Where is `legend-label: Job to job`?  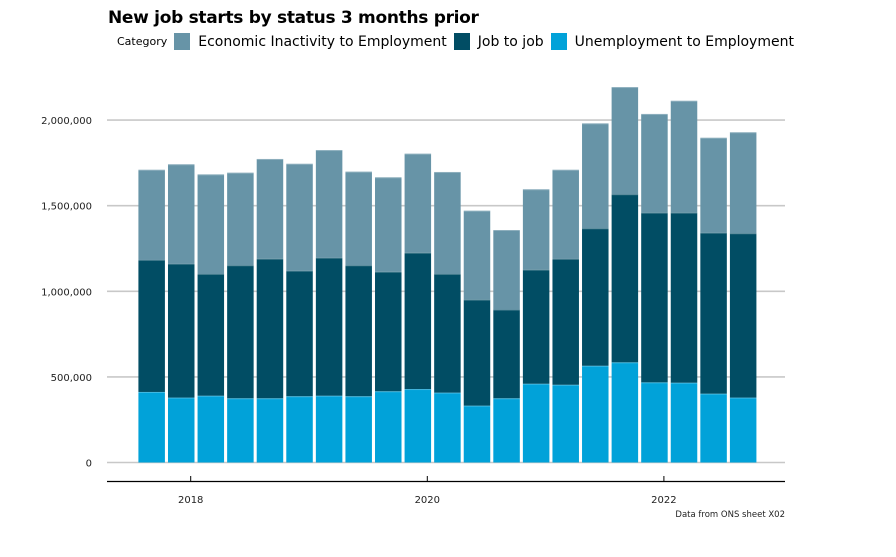
legend-label: Job to job is located at coordinates (510, 41).